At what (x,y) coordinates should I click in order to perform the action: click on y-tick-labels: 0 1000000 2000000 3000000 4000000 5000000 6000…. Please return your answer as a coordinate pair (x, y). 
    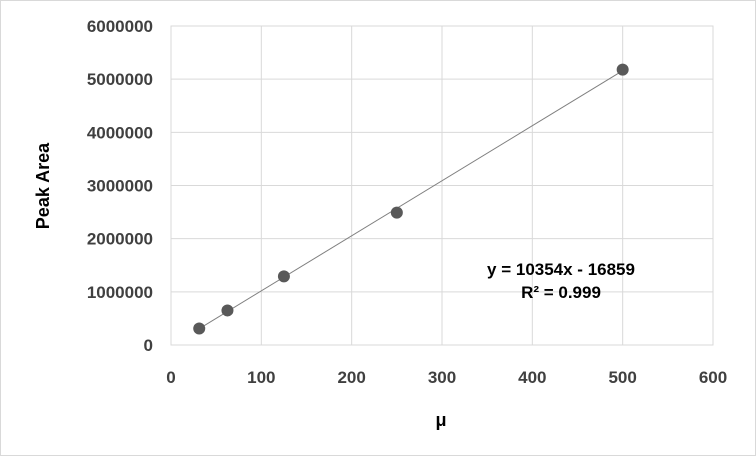
    Looking at the image, I should click on (120, 186).